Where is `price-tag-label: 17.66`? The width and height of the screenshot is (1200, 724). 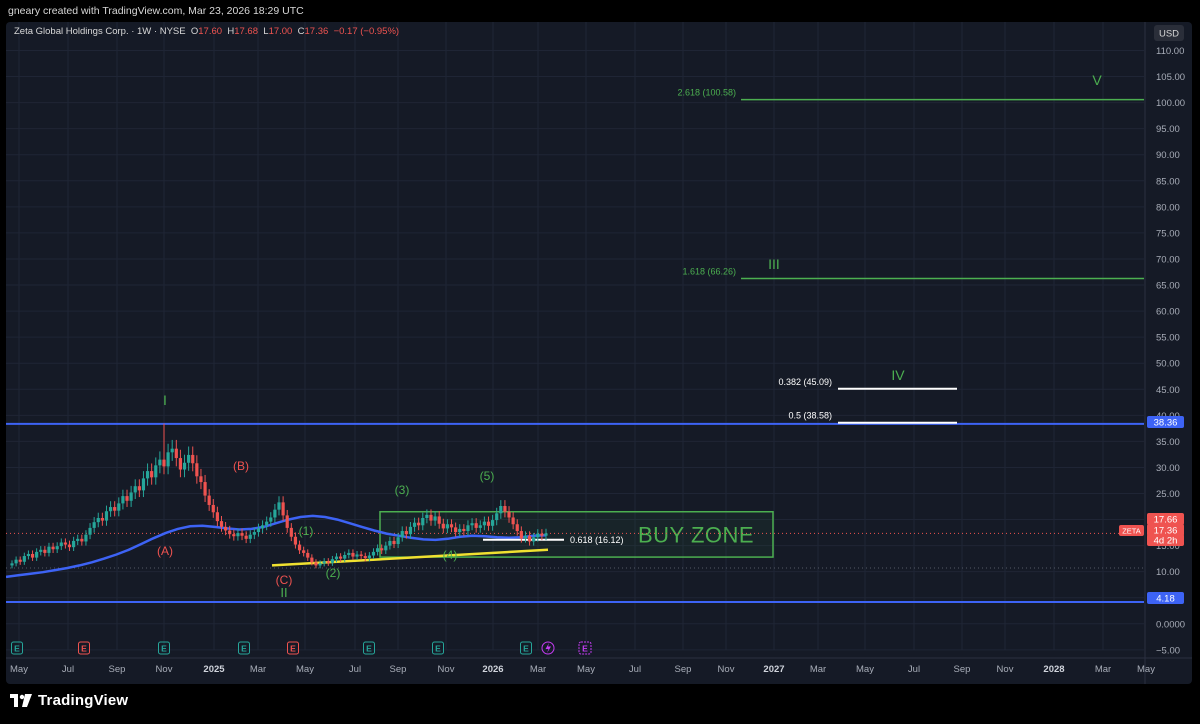
price-tag-label: 17.66 is located at coordinates (1166, 520).